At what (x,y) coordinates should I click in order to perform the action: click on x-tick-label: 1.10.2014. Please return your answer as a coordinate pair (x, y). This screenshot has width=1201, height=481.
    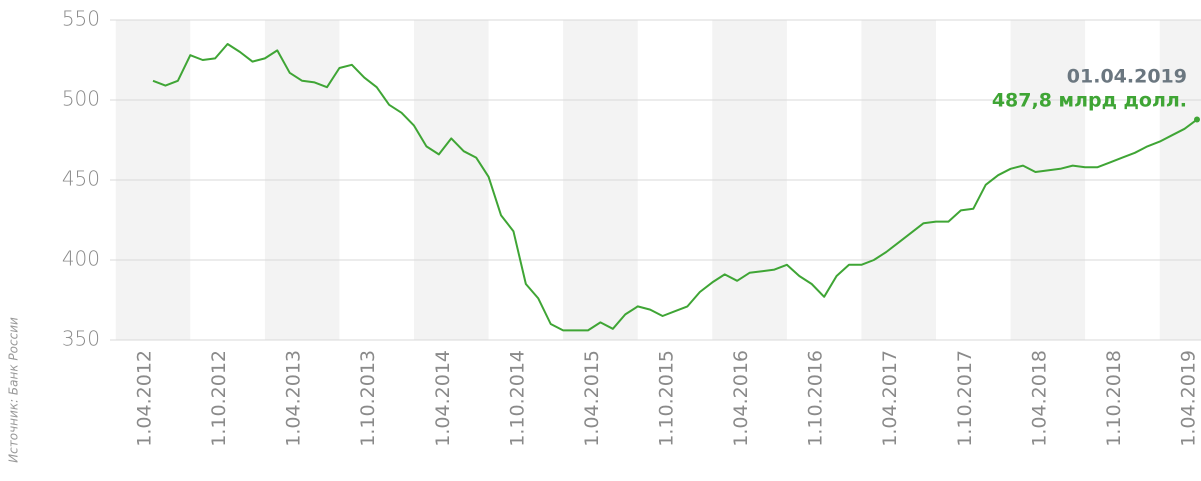
    Looking at the image, I should click on (517, 398).